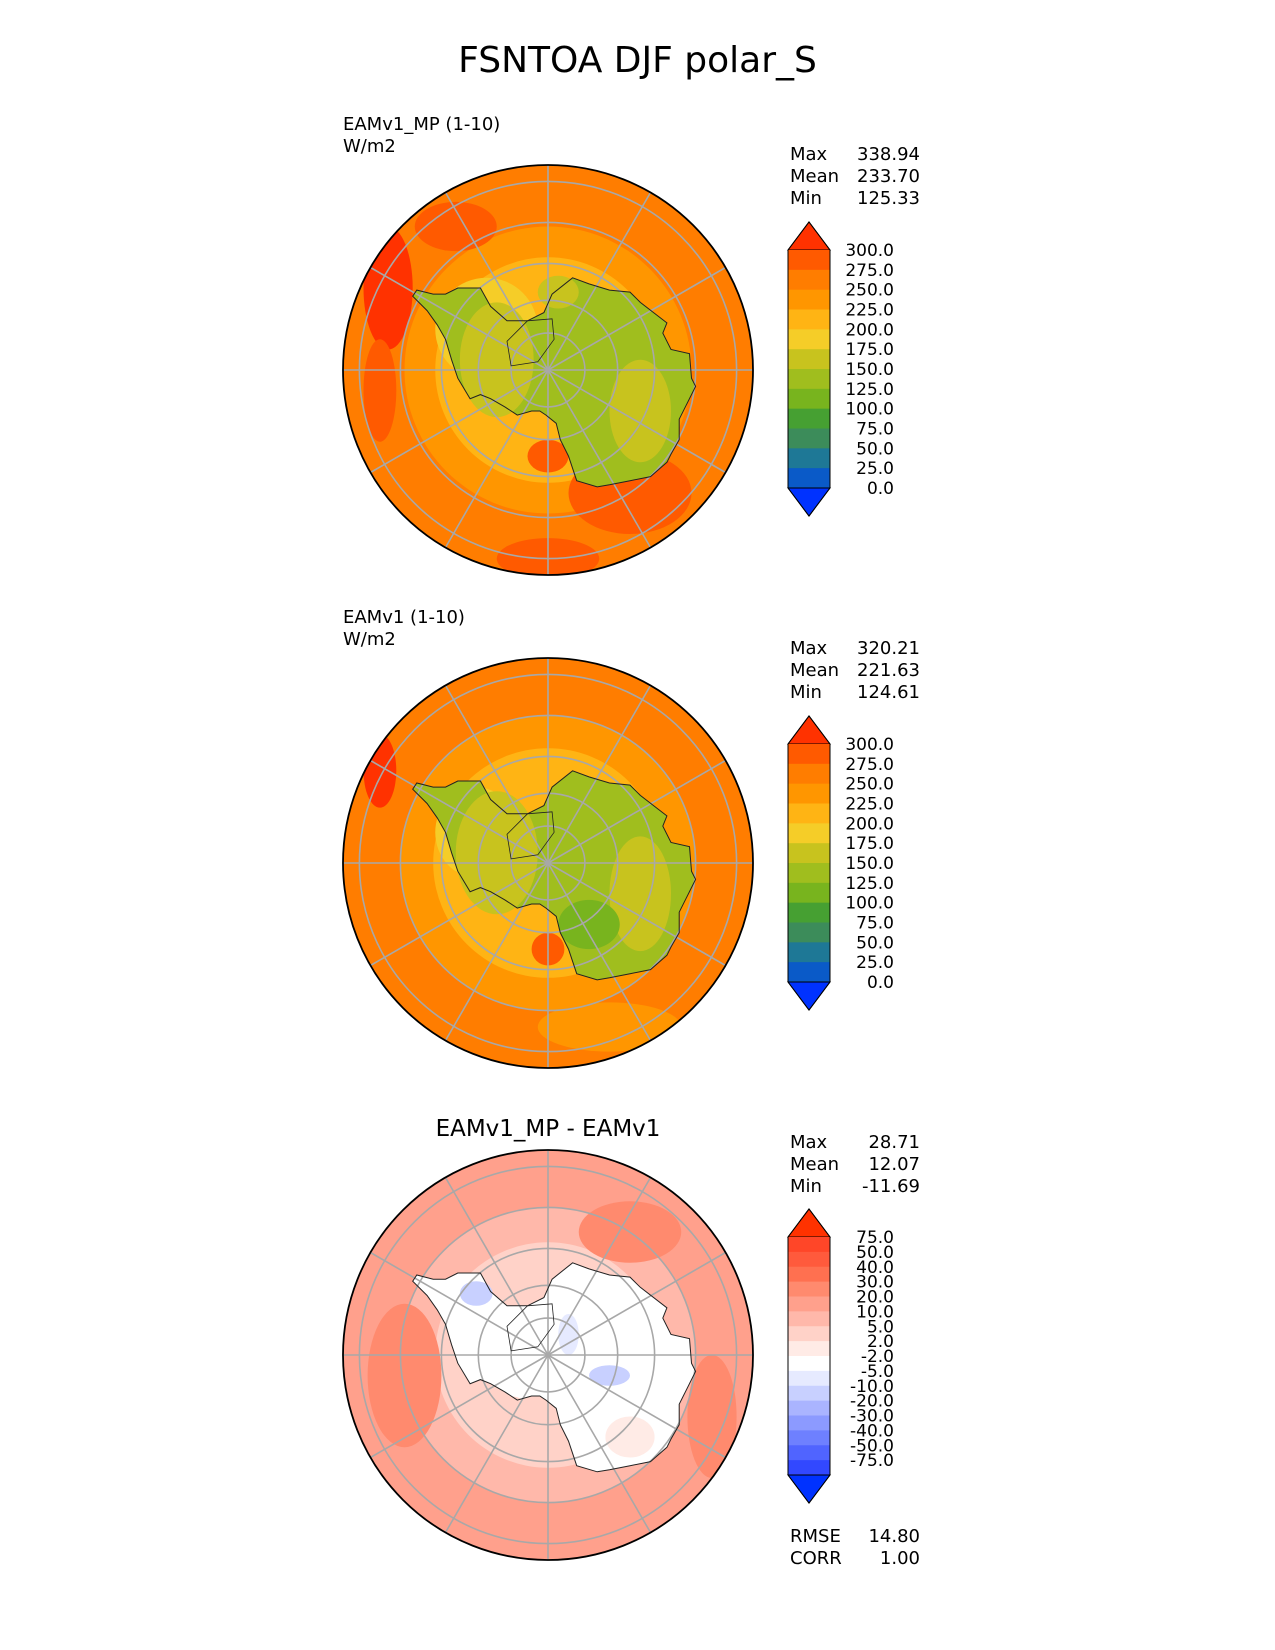 This screenshot has width=1275, height=1650. What do you see at coordinates (815, 1536) in the screenshot?
I see `rmse-label: RMSE` at bounding box center [815, 1536].